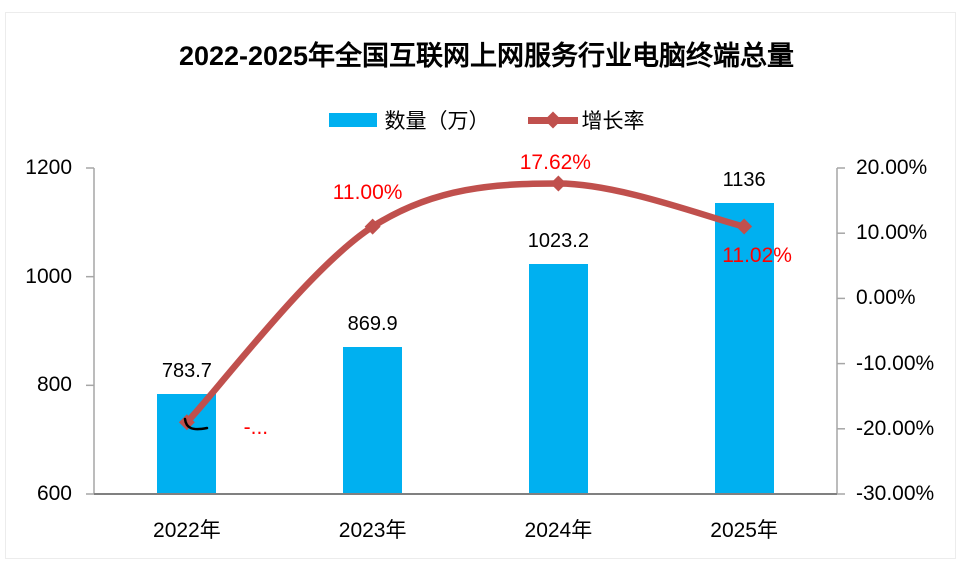  Describe the element at coordinates (613, 121) in the screenshot. I see `legend-line-label: 增长率` at that location.